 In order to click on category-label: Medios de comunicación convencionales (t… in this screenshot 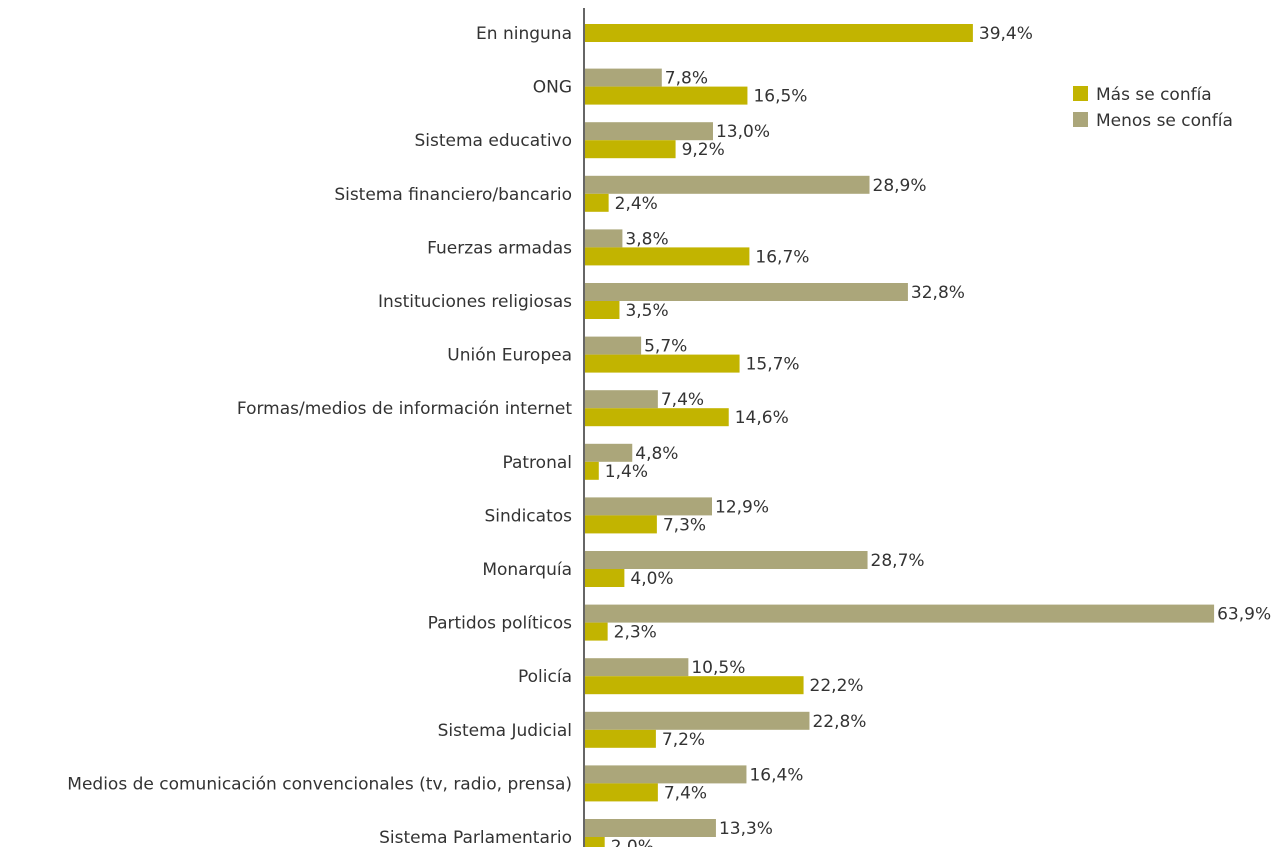, I will do `click(319, 784)`.